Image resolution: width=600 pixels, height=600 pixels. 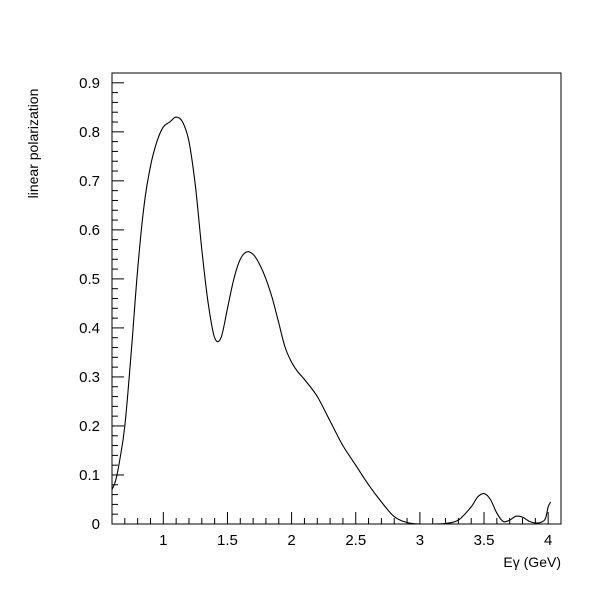 What do you see at coordinates (89, 328) in the screenshot?
I see `y-tick-label: 0.4` at bounding box center [89, 328].